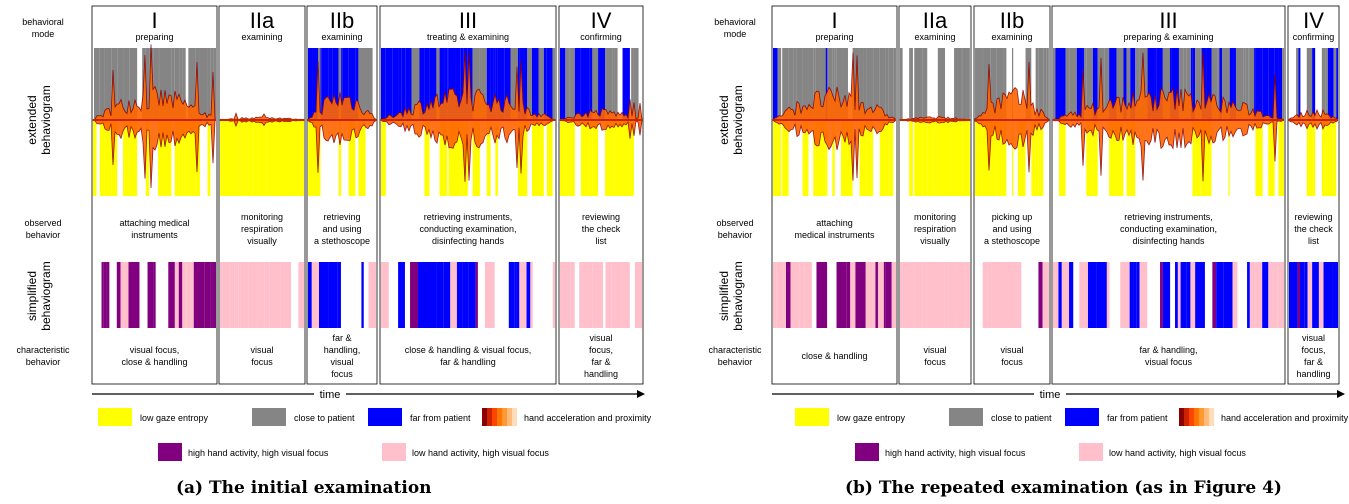  I want to click on characteristic-behavior-text: focus,, so click(1313, 350).